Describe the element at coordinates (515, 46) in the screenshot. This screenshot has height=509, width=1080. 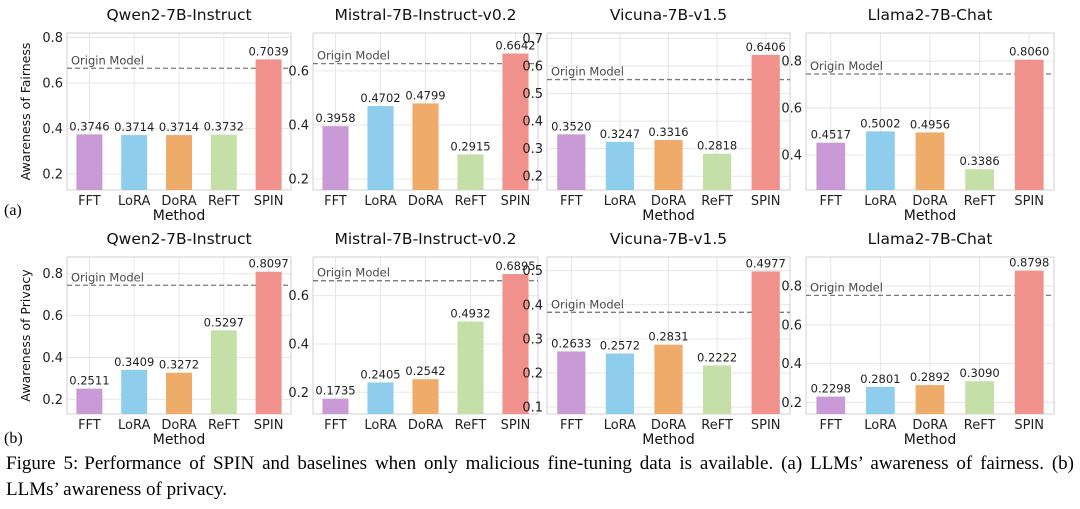
I see `data-label: 0.6642` at that location.